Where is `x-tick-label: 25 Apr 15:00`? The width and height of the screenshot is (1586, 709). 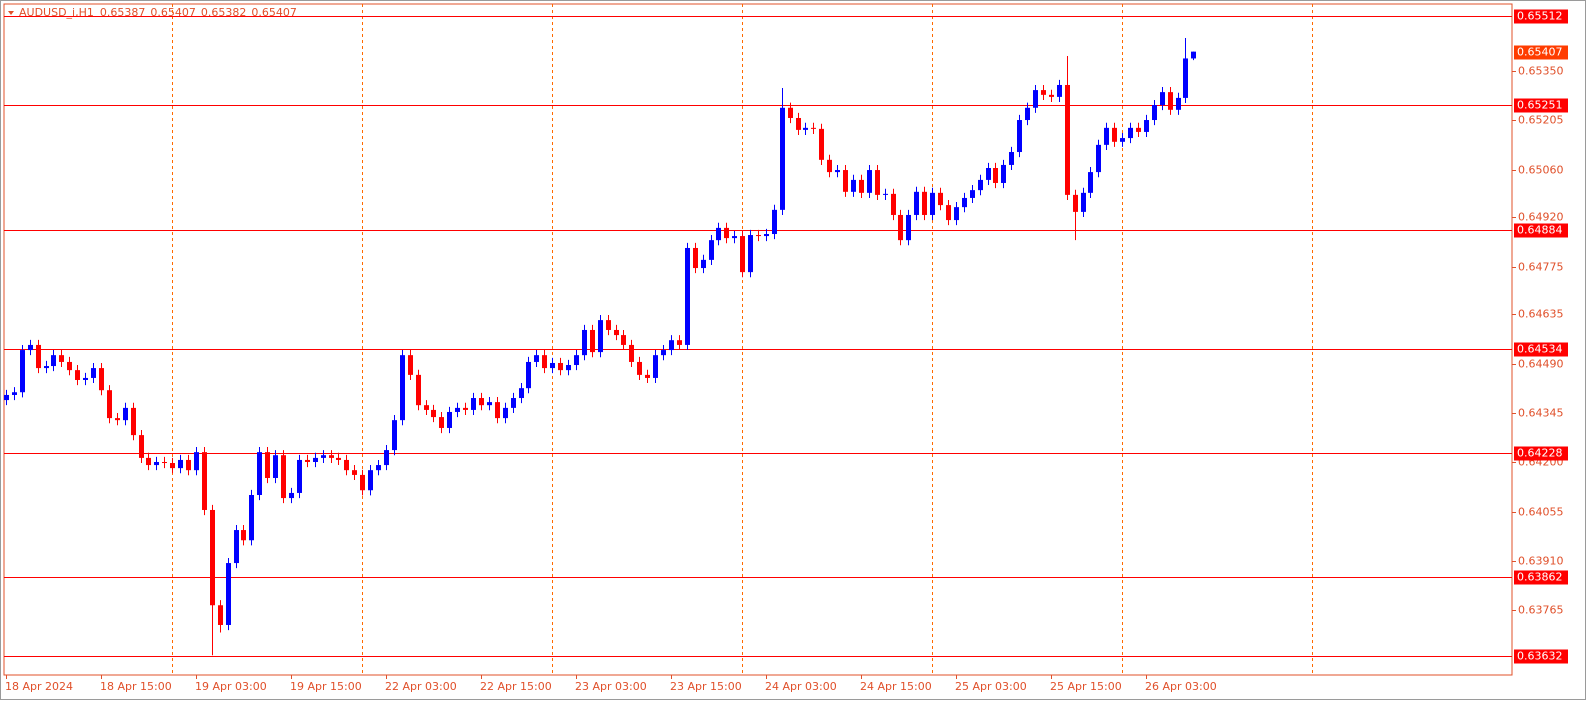
x-tick-label: 25 Apr 15:00 is located at coordinates (1086, 686).